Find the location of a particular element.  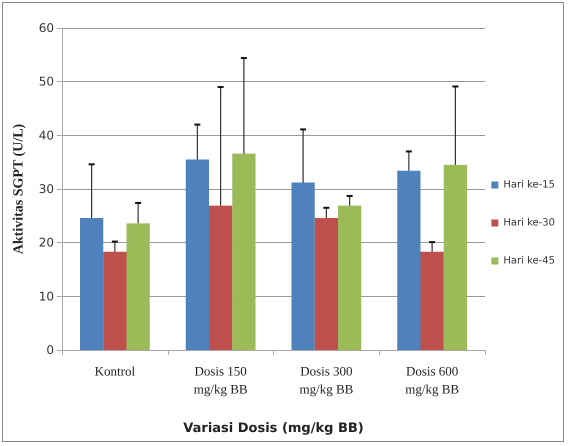

x-tick-label: Dosis 150 mg/kg BB is located at coordinates (221, 380).